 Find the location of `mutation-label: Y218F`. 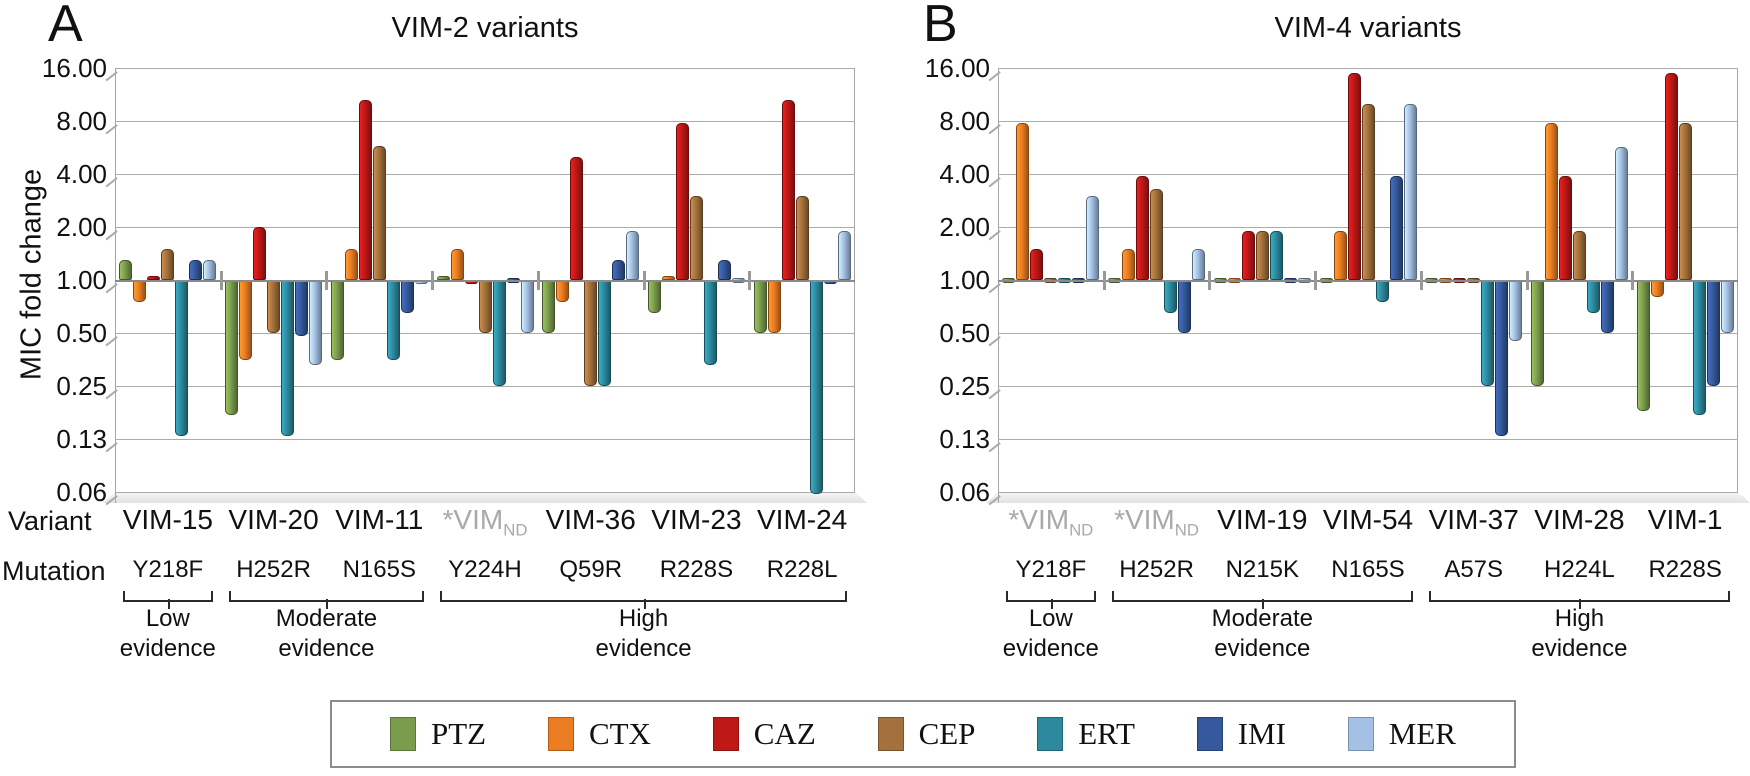

mutation-label: Y218F is located at coordinates (168, 569).